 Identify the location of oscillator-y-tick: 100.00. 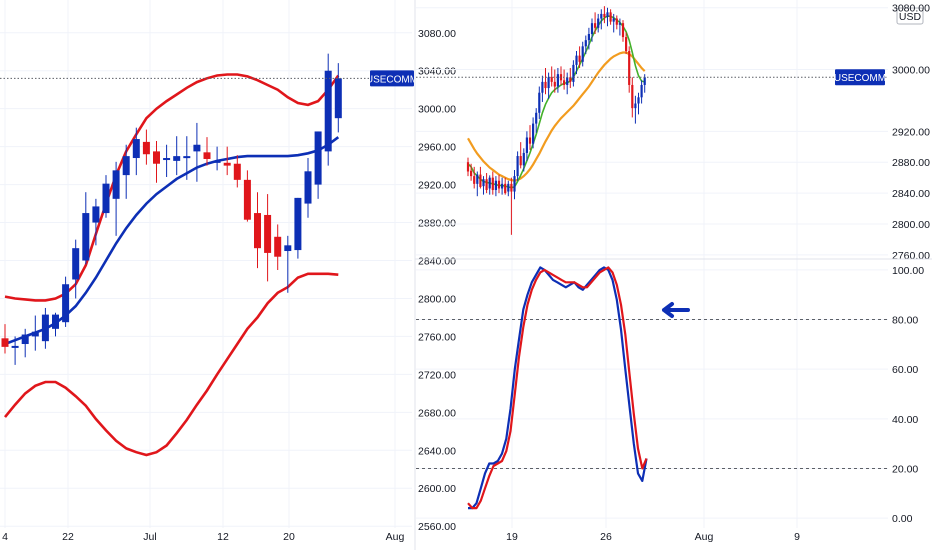
(908, 271).